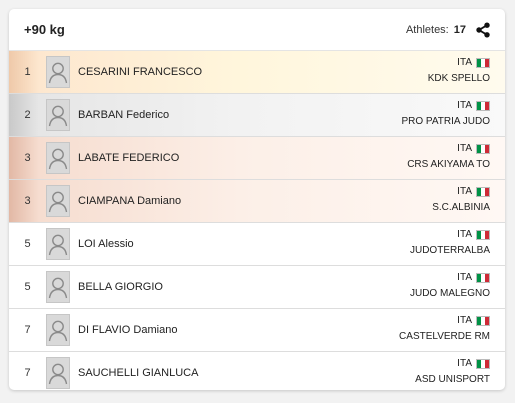 Image resolution: width=515 pixels, height=403 pixels. What do you see at coordinates (449, 293) in the screenshot?
I see `club-name: JUDO MALEGNO` at bounding box center [449, 293].